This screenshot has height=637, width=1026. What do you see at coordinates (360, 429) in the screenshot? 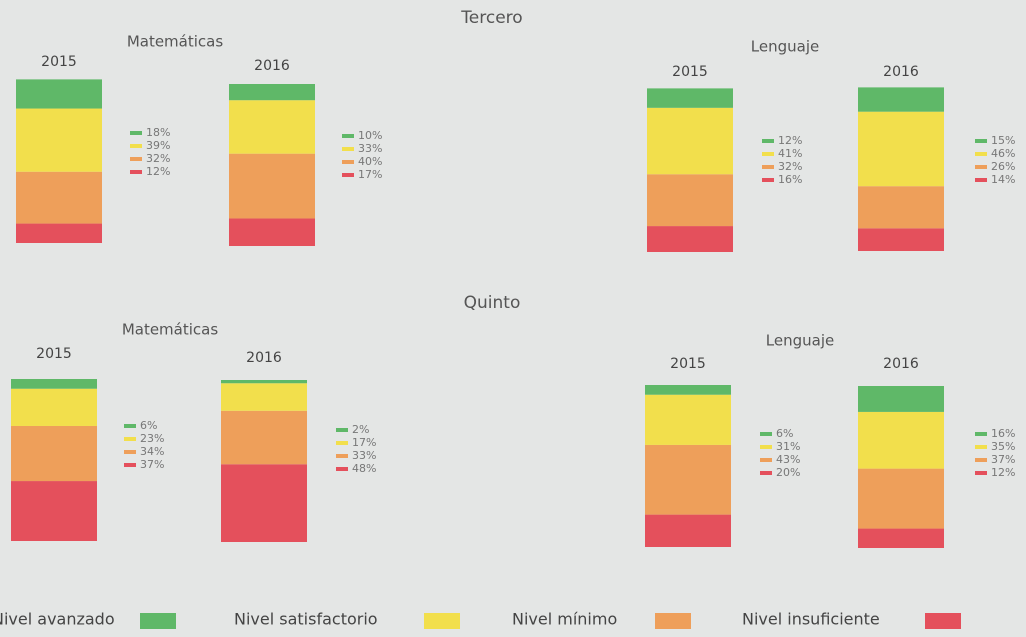
I see `data-label: 2%` at bounding box center [360, 429].